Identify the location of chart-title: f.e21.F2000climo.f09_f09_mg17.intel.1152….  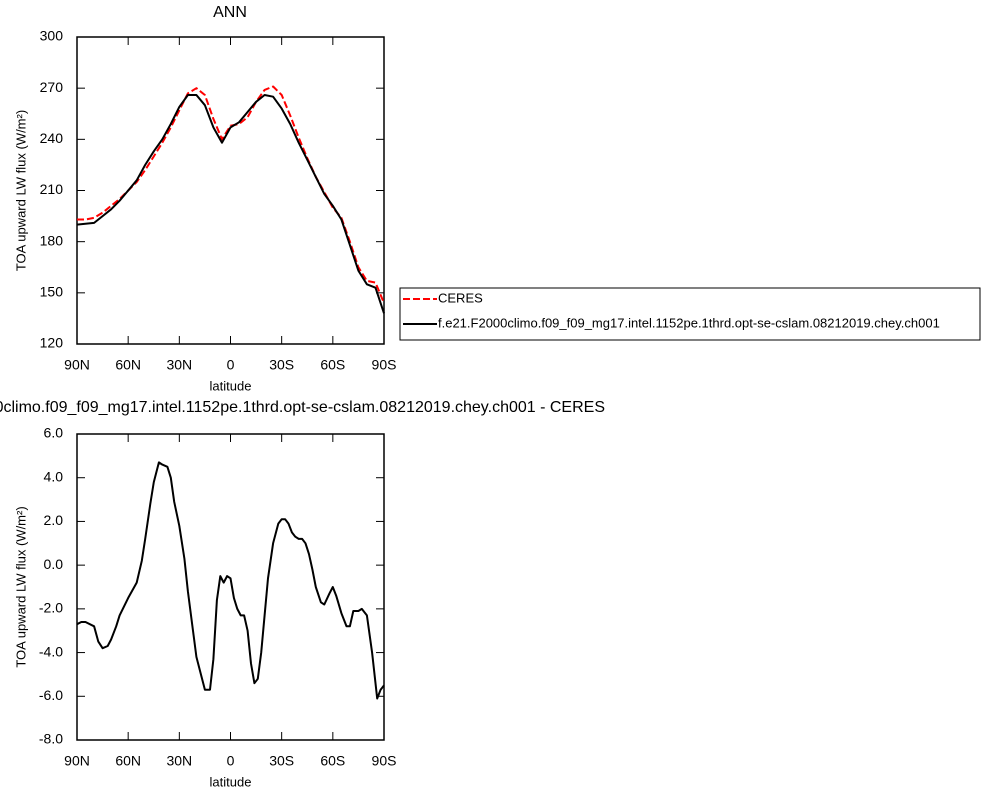
(302, 407).